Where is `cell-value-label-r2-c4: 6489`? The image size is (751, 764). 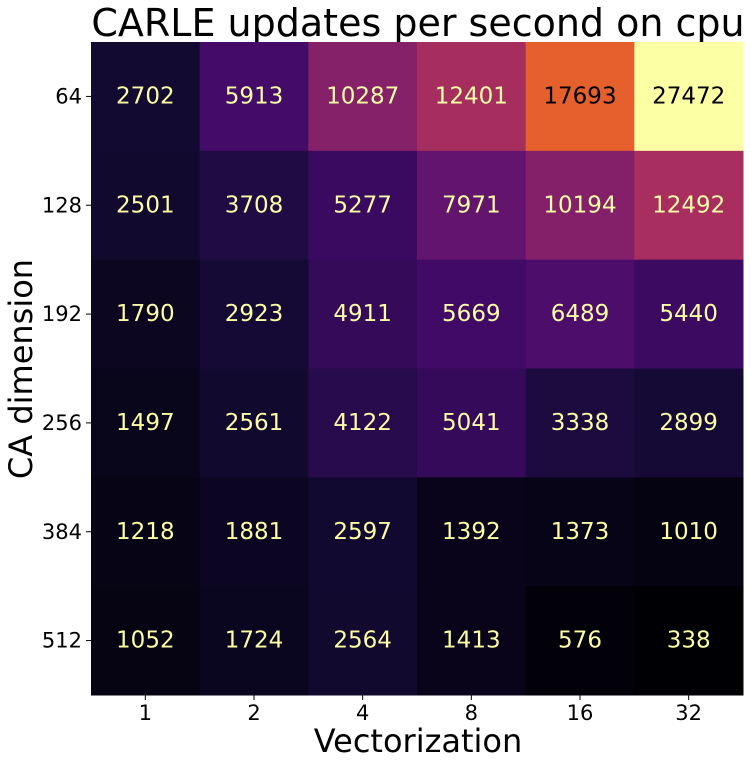 cell-value-label-r2-c4: 6489 is located at coordinates (580, 314).